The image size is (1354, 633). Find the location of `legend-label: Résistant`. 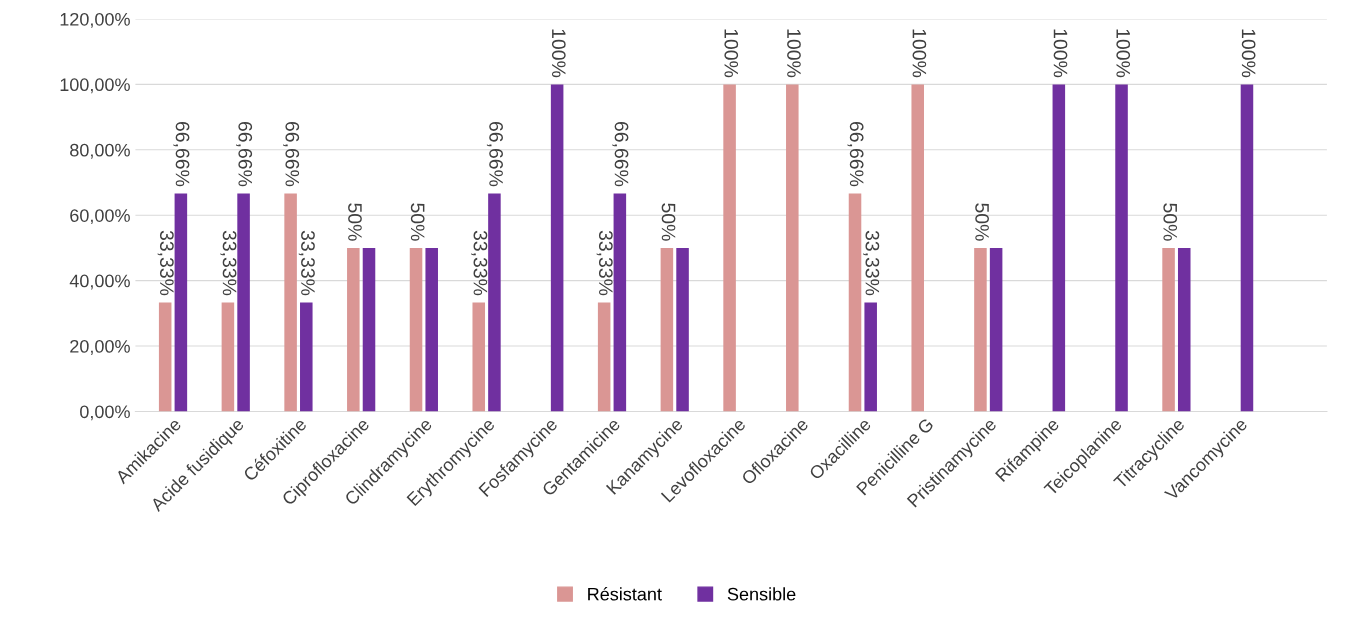

legend-label: Résistant is located at coordinates (625, 594).